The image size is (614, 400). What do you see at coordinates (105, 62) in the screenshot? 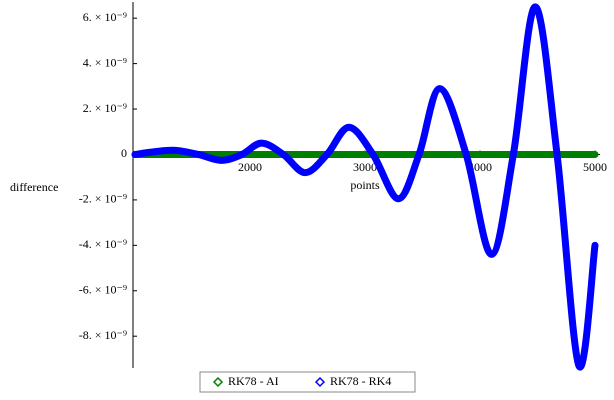
I see `y-tick-label: 4. × 10⁻⁹` at bounding box center [105, 62].